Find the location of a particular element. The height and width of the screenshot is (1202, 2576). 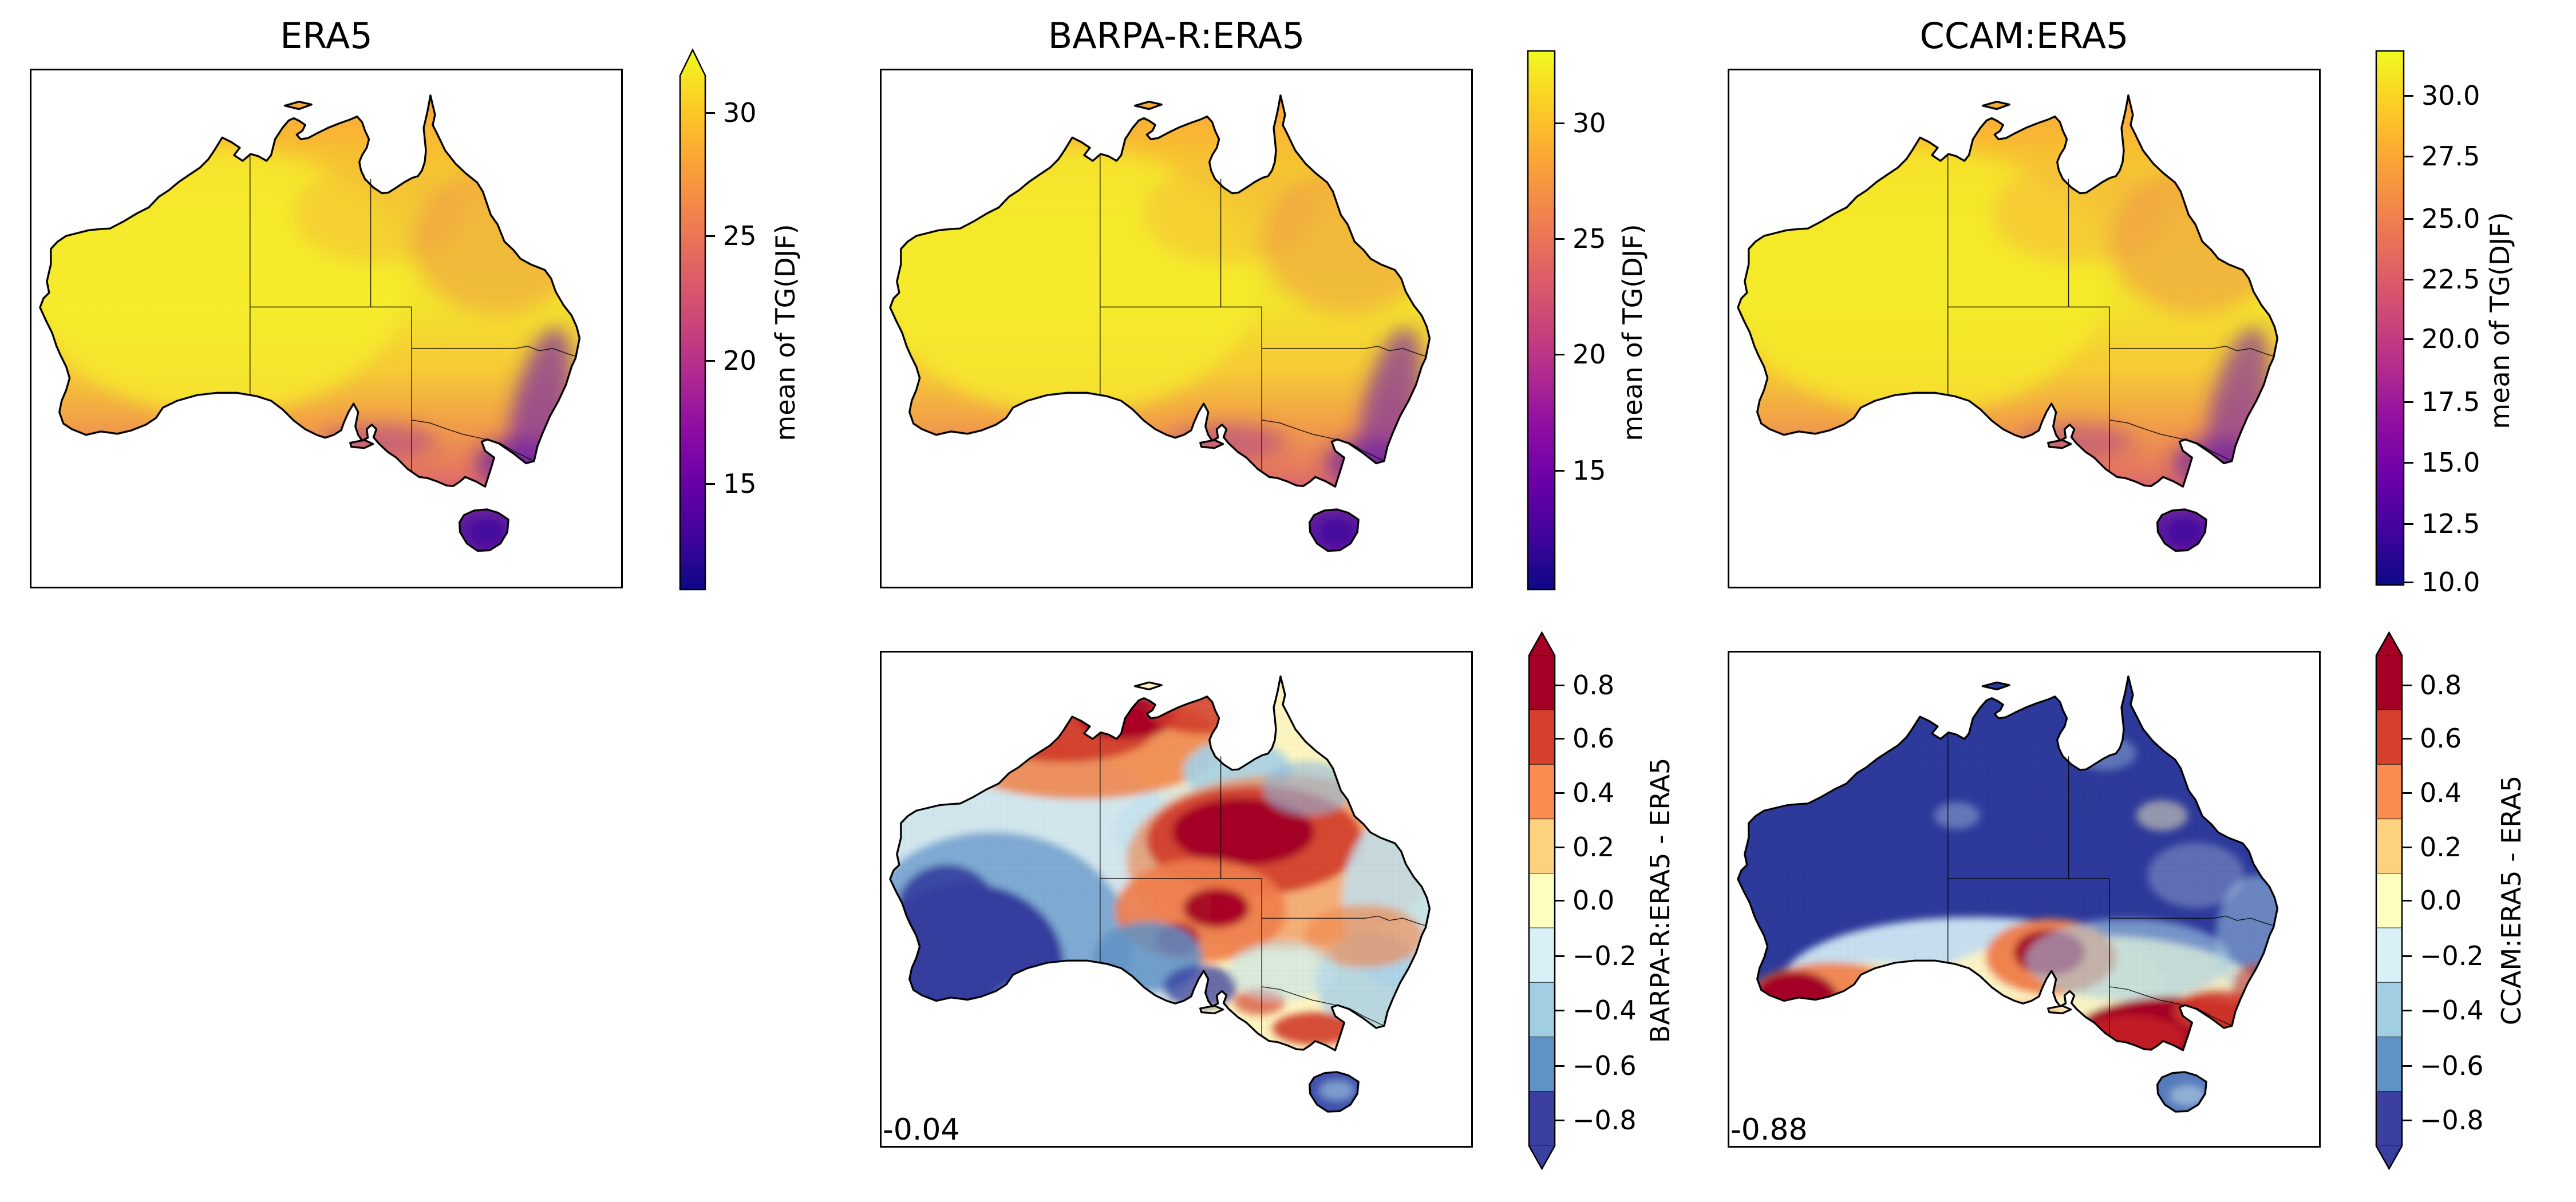

colorbar-tick-label: 15.0 is located at coordinates (2450, 463).